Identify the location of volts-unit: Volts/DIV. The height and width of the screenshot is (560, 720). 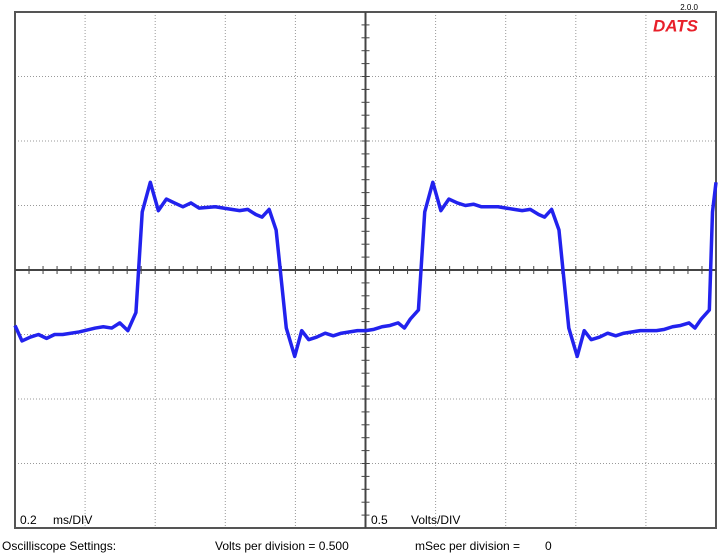
(435, 520).